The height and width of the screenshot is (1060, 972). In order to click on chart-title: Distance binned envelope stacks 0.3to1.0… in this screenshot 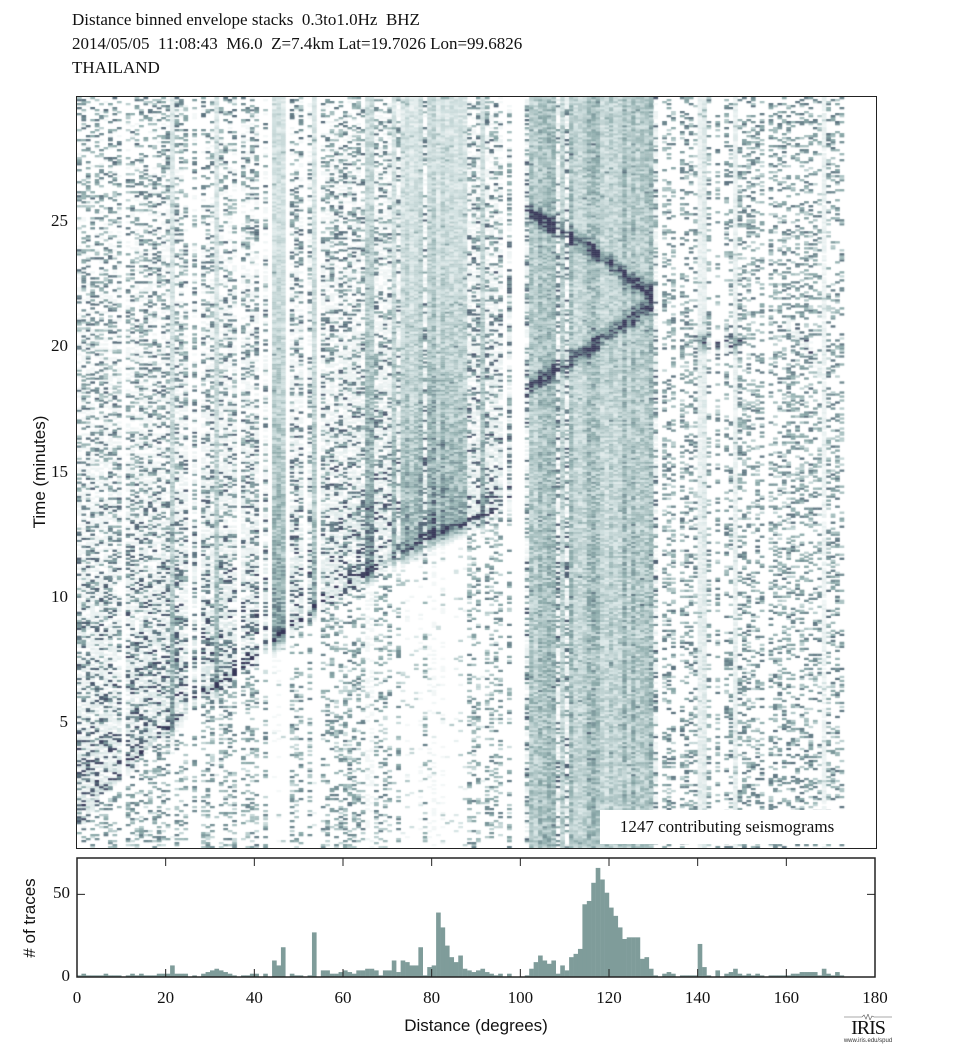, I will do `click(246, 19)`.